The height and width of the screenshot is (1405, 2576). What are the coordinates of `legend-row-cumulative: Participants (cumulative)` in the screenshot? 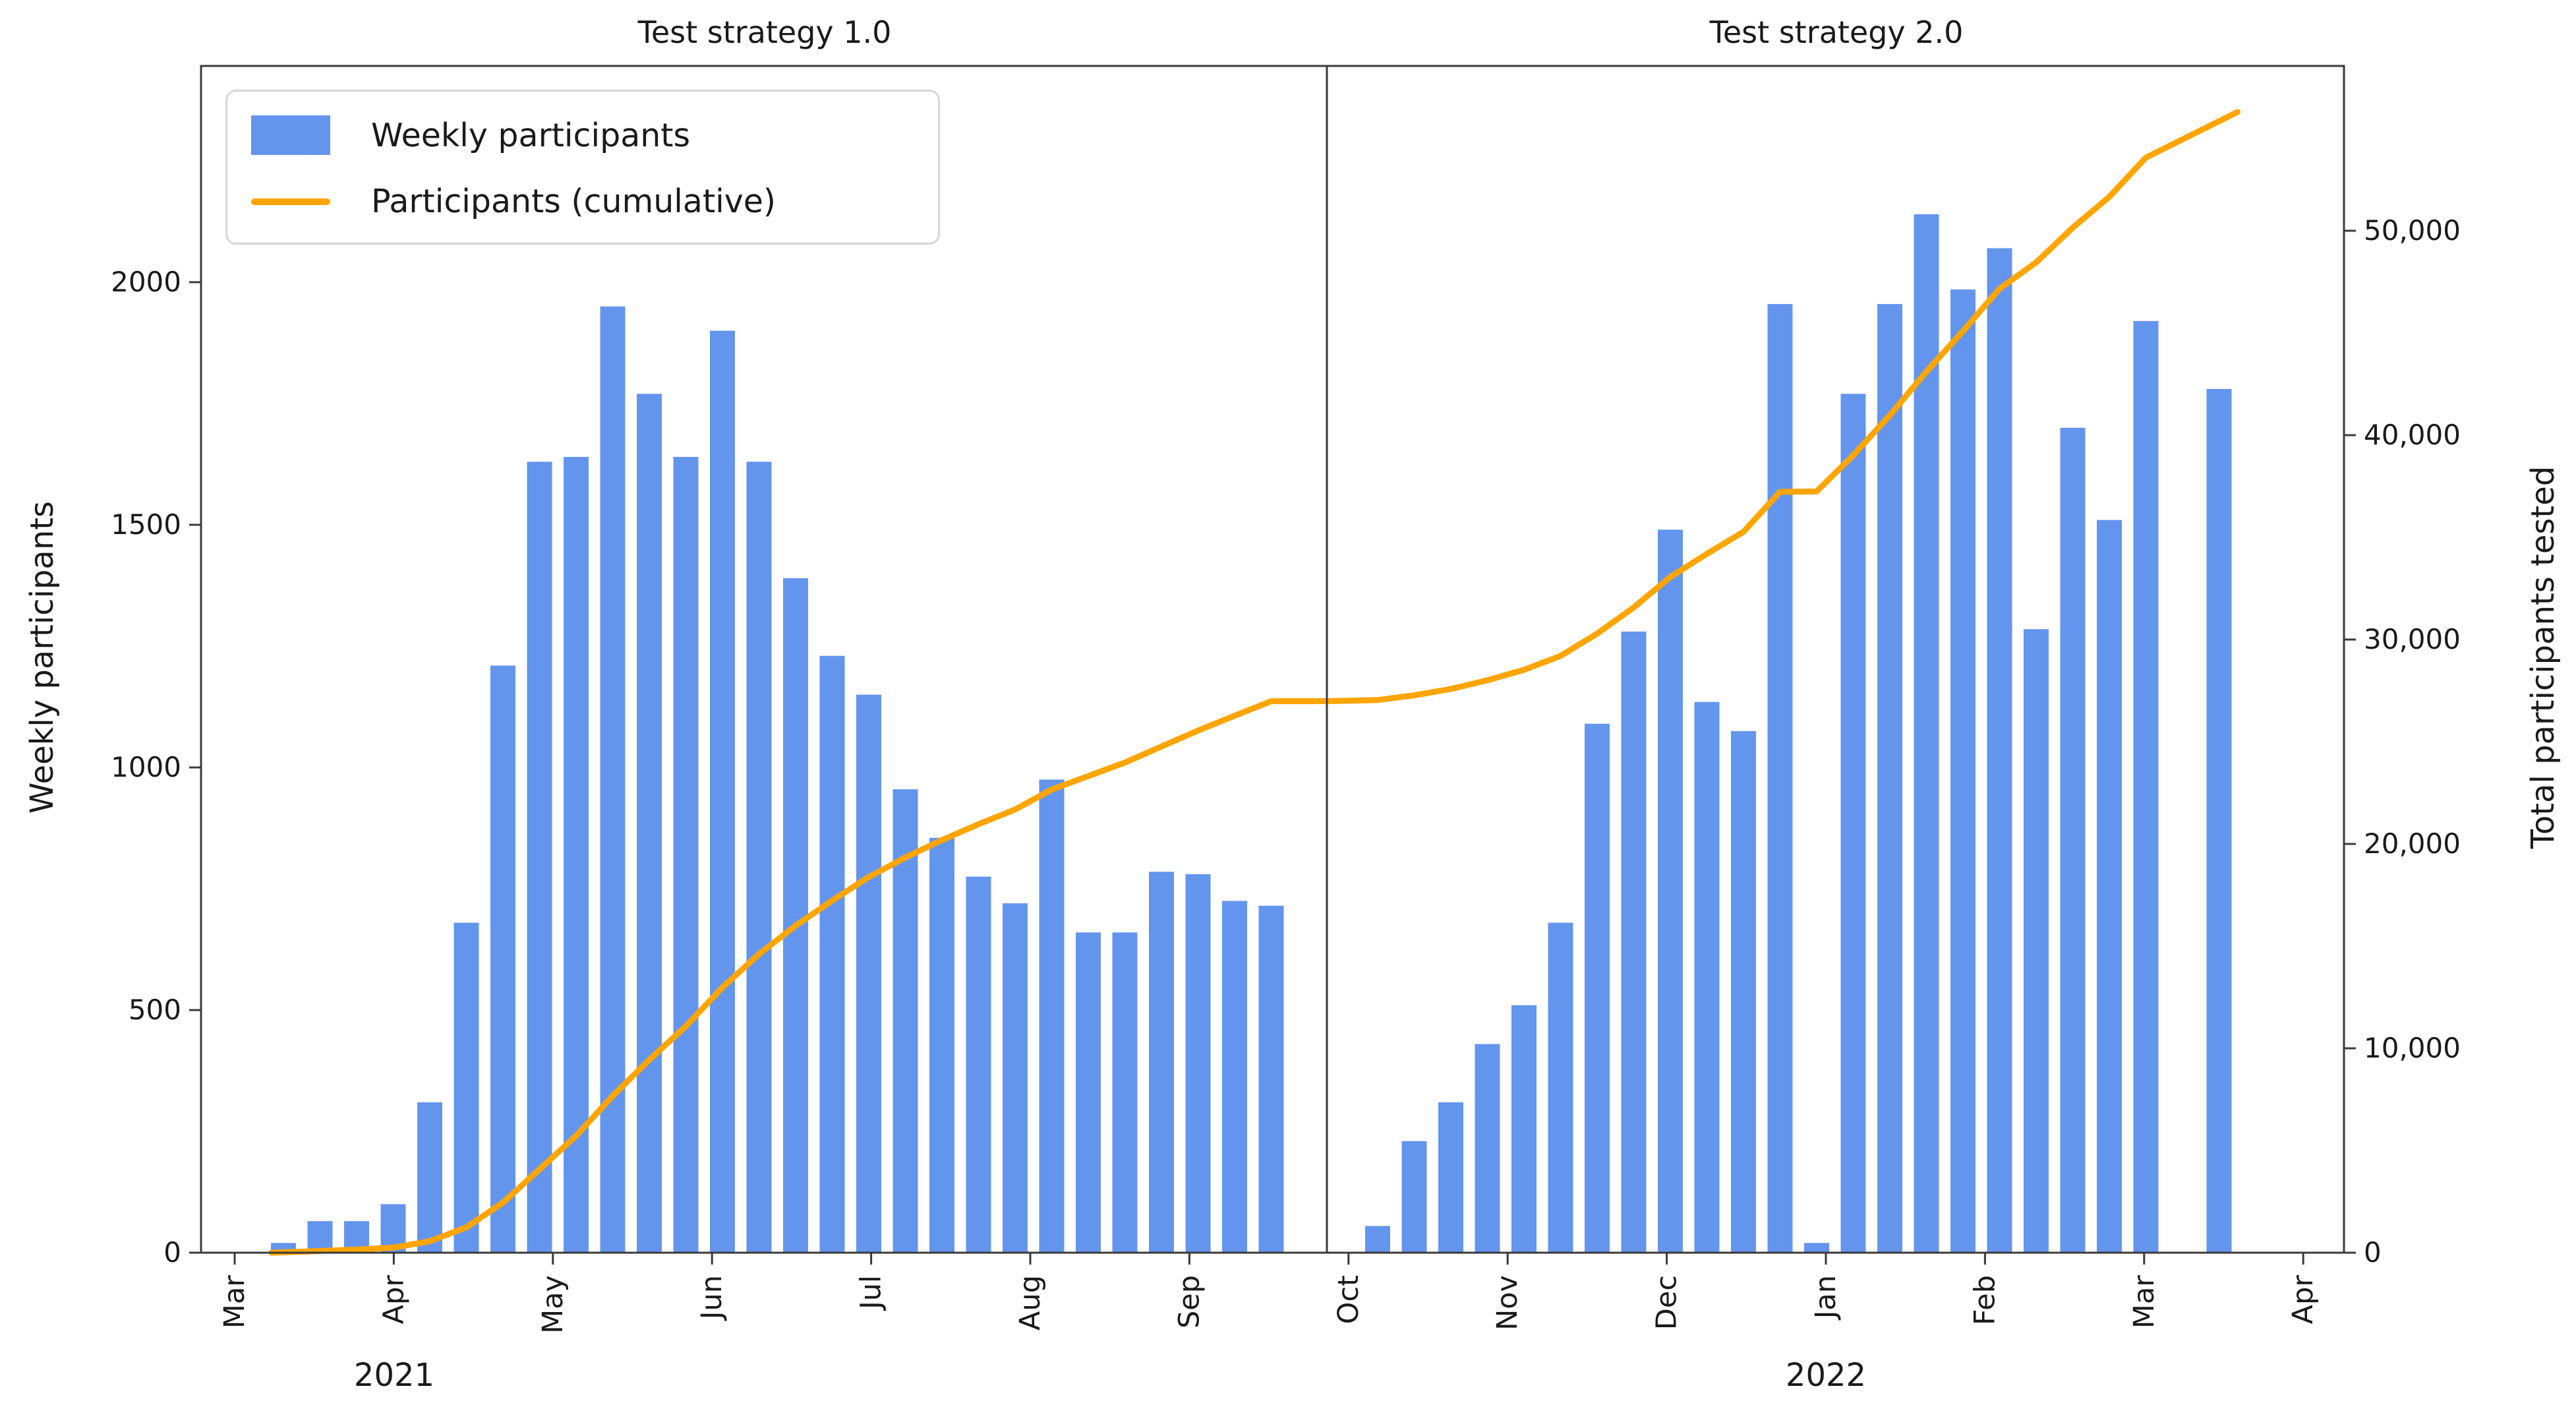 It's located at (582, 201).